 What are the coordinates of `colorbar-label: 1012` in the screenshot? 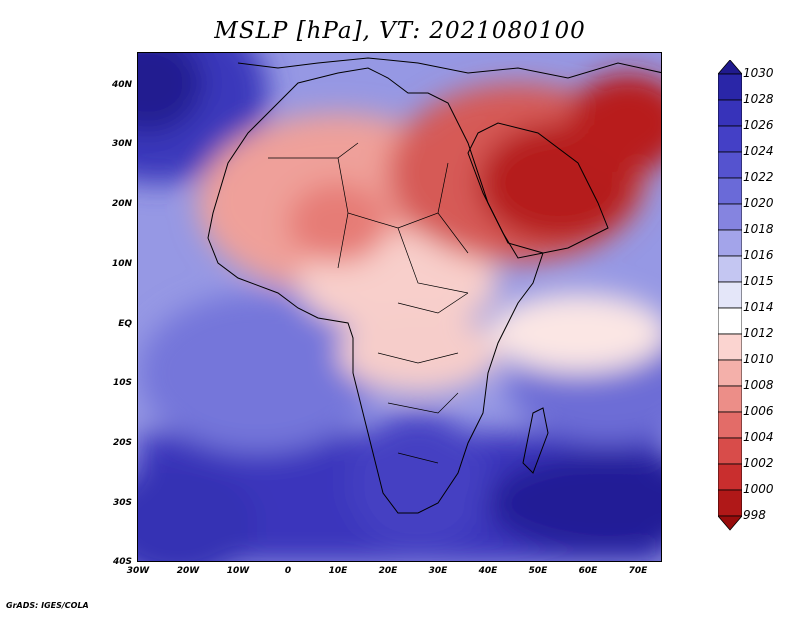 It's located at (758, 333).